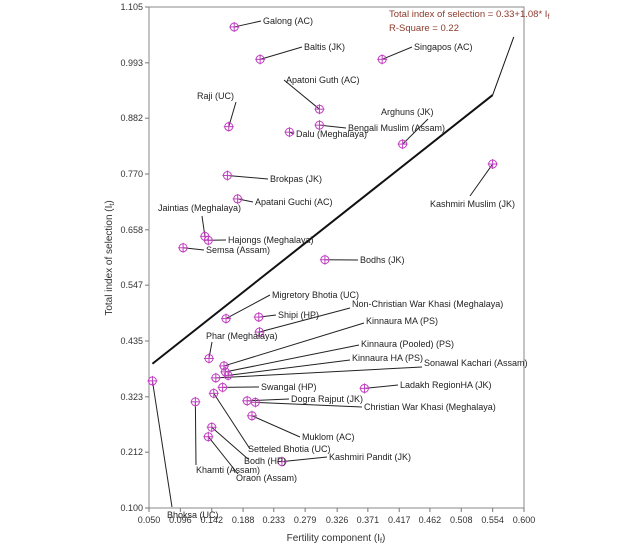  I want to click on x-tick-label-11: 0.554, so click(492, 520).